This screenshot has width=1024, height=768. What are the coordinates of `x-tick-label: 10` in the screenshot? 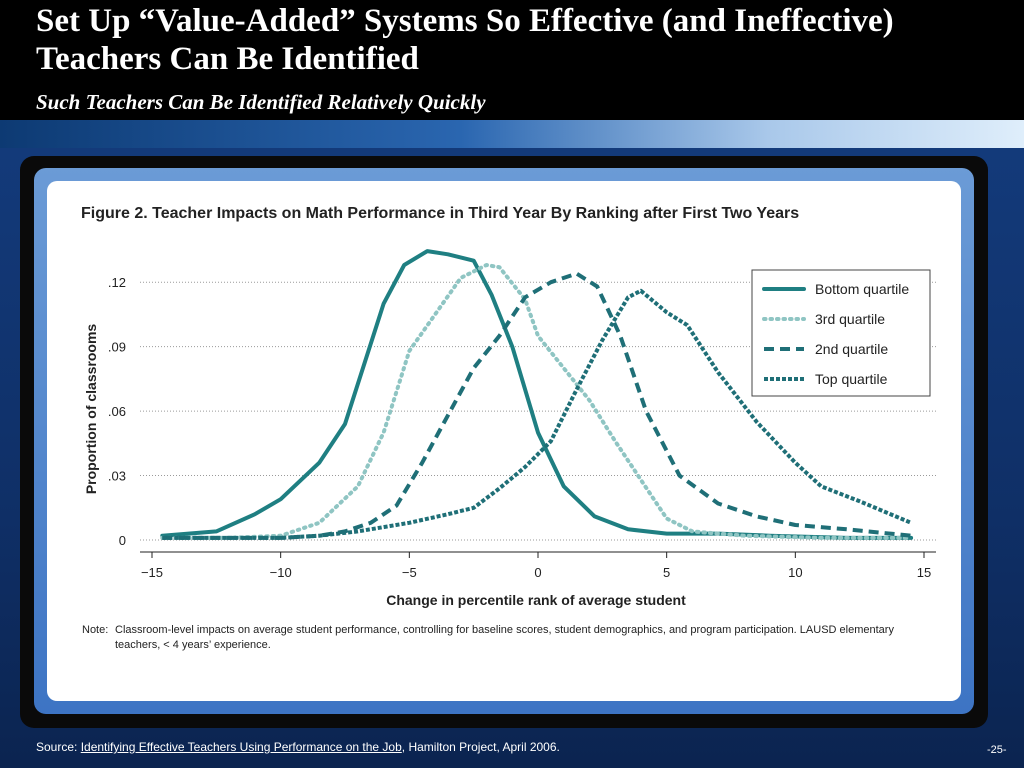 It's located at (795, 572).